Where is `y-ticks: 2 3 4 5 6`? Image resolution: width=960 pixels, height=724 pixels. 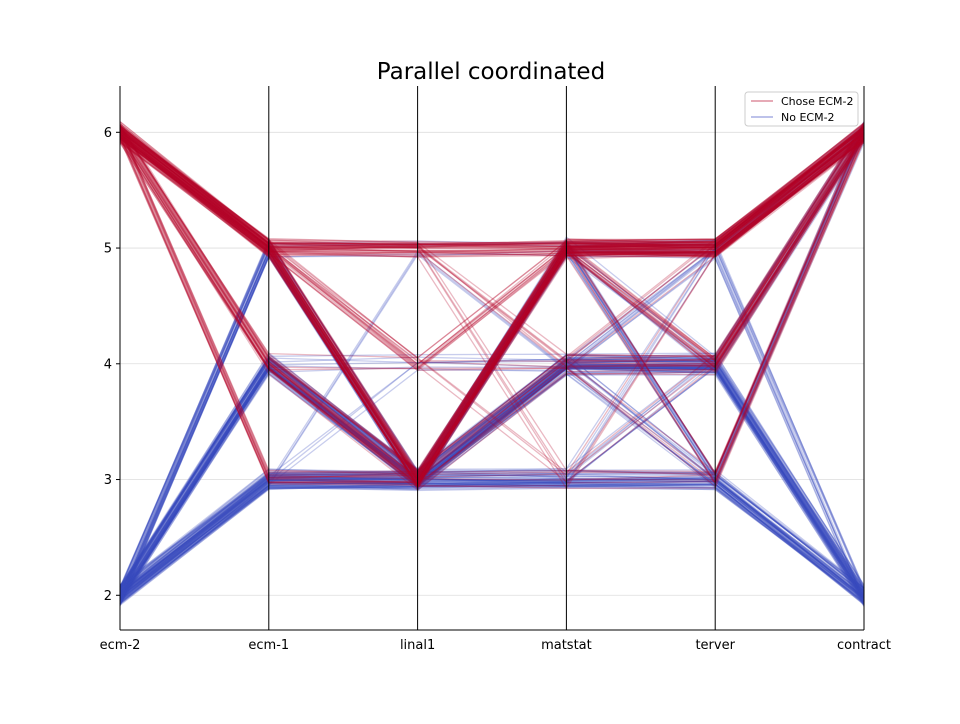
y-ticks: 2 3 4 5 6 is located at coordinates (112, 365).